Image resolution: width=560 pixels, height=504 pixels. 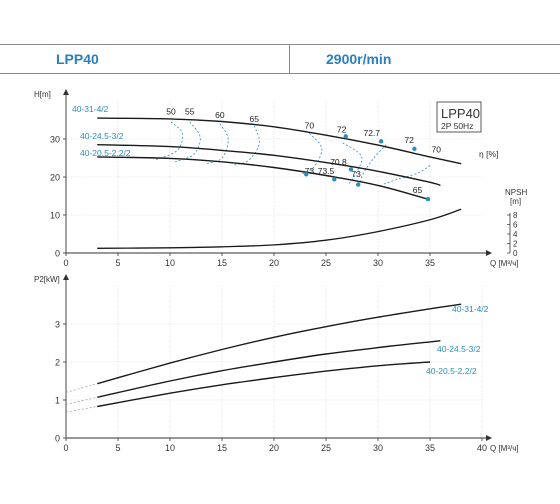 I want to click on power-curve-40-24.5-3/2, so click(x=269, y=369).